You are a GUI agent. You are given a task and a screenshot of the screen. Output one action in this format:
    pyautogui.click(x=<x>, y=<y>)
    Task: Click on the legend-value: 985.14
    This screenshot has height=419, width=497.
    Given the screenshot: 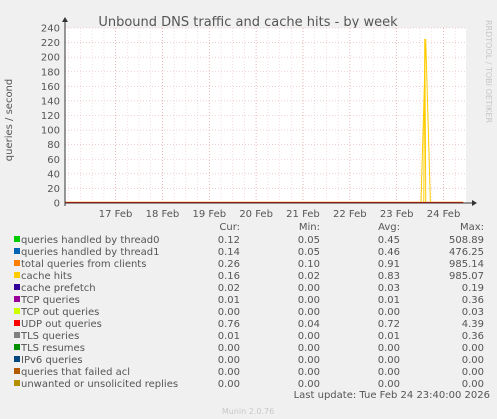 What is the action you would take?
    pyautogui.click(x=466, y=264)
    